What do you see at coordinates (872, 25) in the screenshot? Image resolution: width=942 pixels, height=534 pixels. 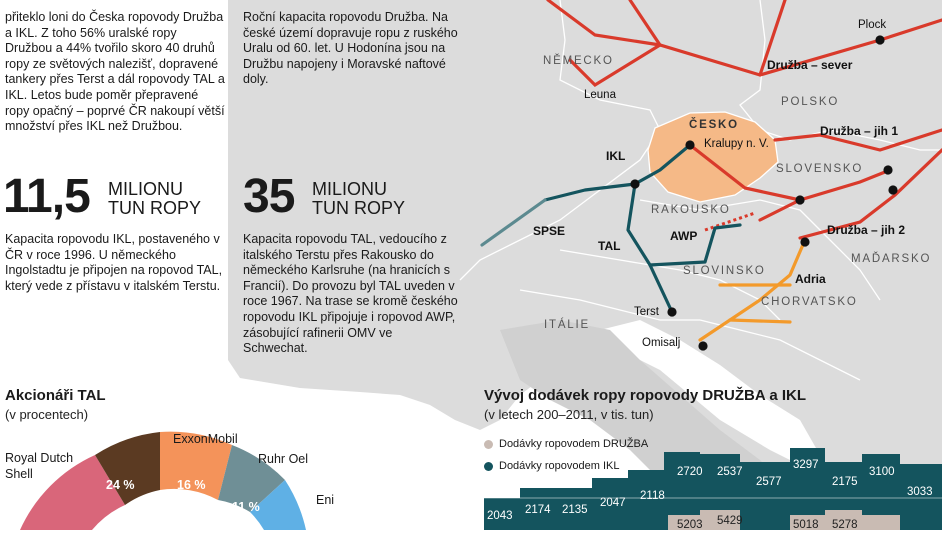 I see `label-plock: Plock` at bounding box center [872, 25].